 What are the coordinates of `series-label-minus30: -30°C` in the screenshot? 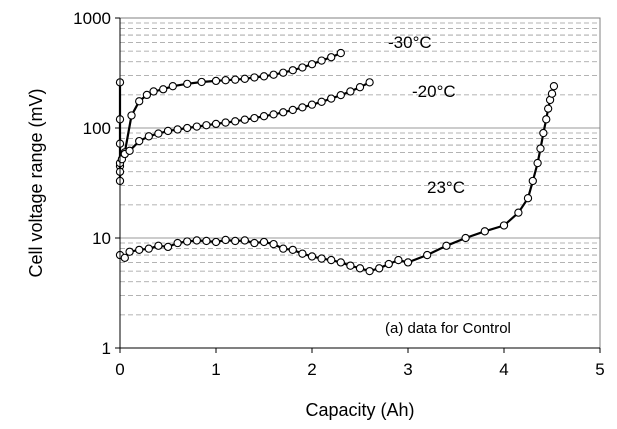 It's located at (410, 42).